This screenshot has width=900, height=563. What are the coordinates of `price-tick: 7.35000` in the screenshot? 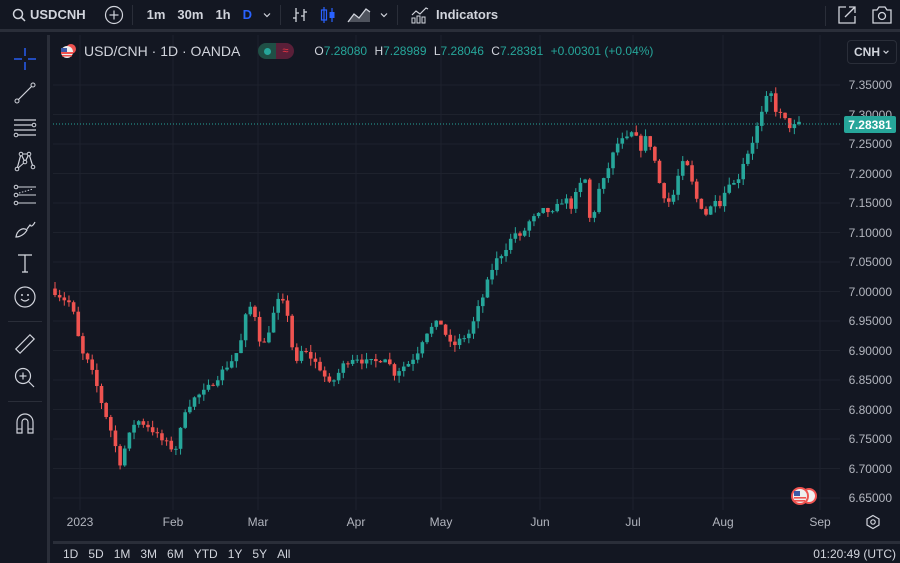 It's located at (870, 85).